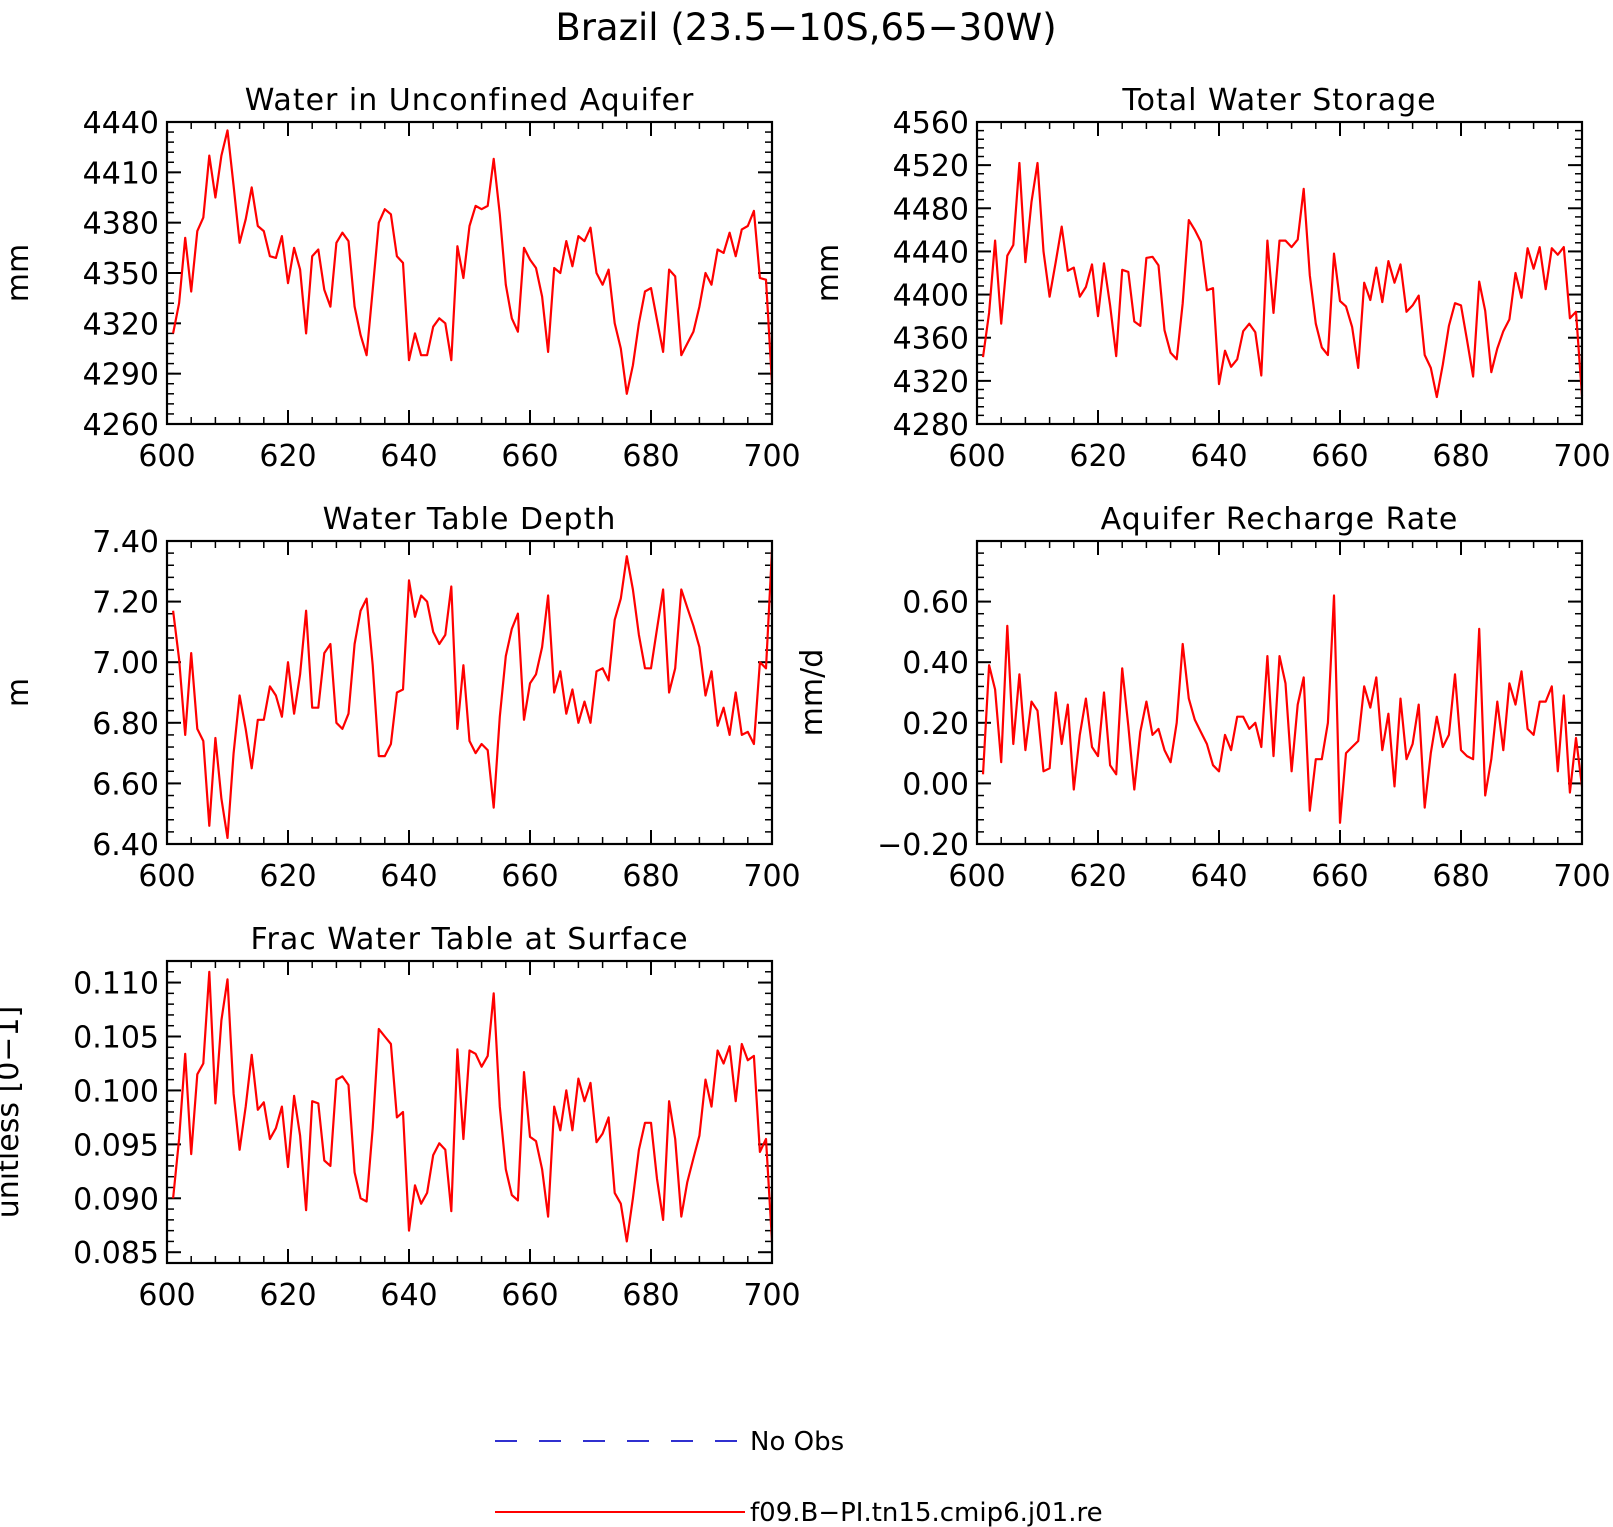 The width and height of the screenshot is (1613, 1527). I want to click on y-tick-label: 0.40, so click(935, 663).